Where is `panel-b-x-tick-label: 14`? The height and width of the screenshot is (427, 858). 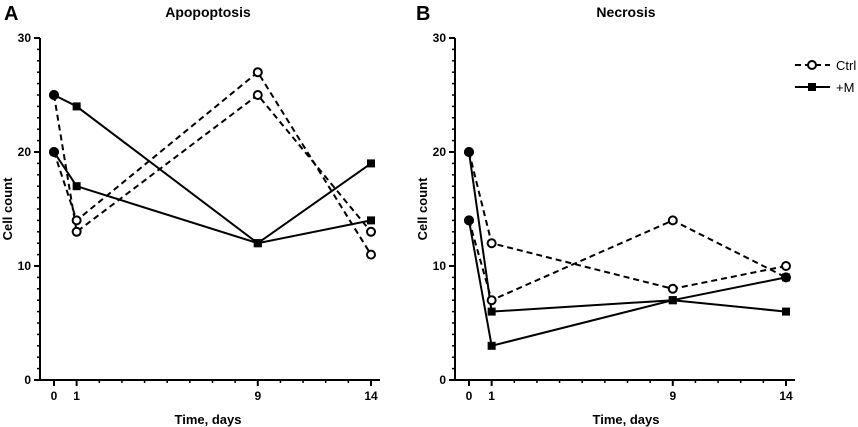
panel-b-x-tick-label: 14 is located at coordinates (786, 396).